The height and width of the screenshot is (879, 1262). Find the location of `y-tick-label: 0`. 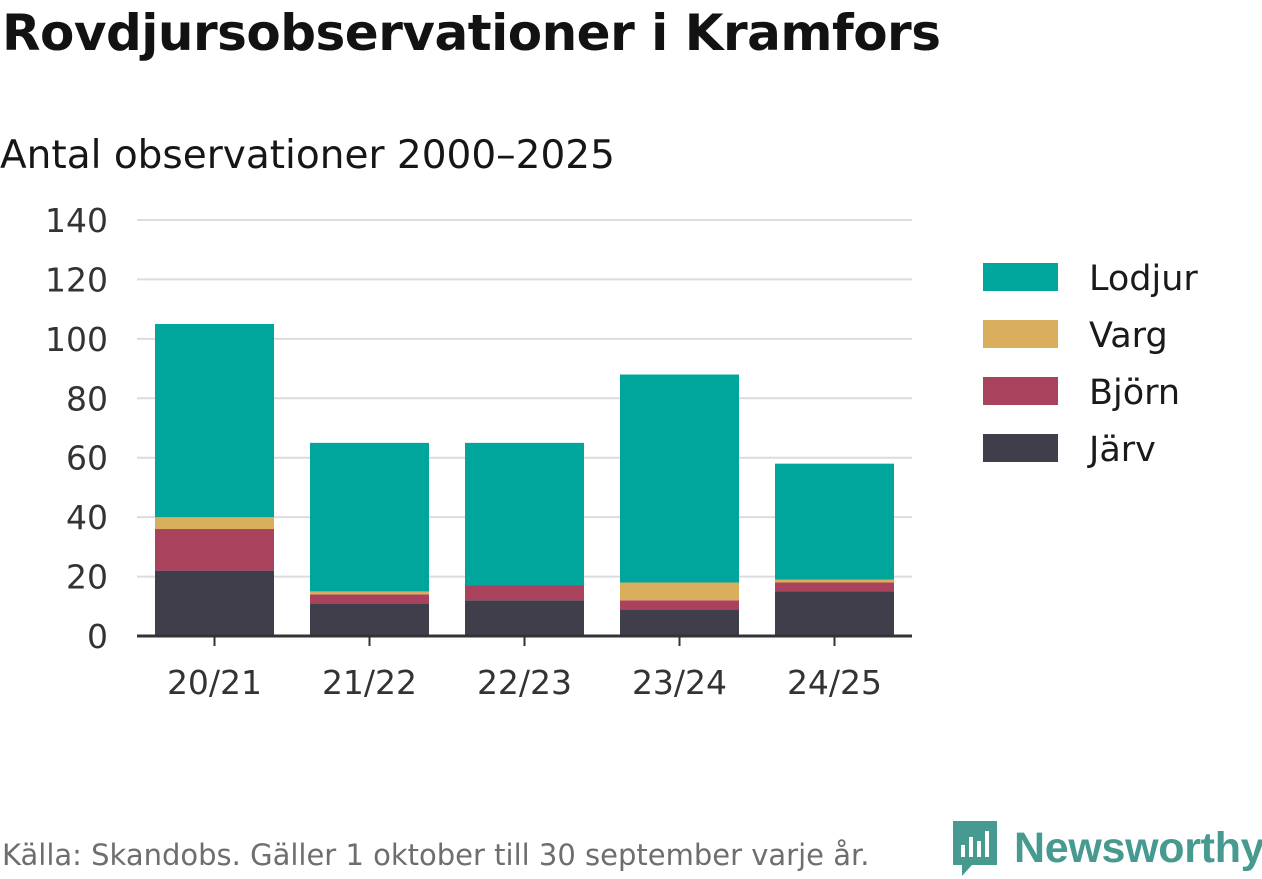

y-tick-label: 0 is located at coordinates (97, 636).